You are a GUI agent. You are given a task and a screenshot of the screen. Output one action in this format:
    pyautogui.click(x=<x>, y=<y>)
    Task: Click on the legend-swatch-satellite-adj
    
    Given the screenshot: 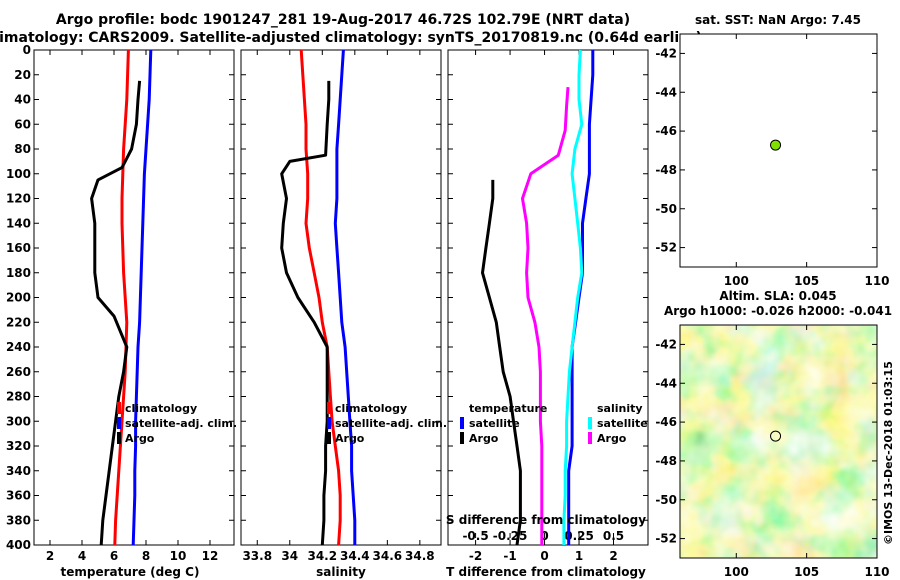 What is the action you would take?
    pyautogui.click(x=329, y=423)
    